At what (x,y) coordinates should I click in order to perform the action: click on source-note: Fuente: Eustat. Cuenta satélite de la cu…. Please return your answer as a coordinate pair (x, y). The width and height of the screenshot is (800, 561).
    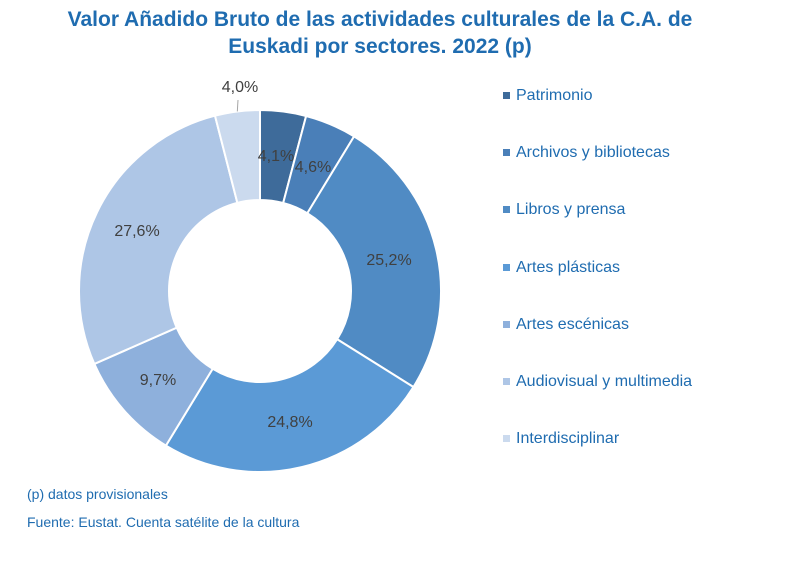
    Looking at the image, I should click on (163, 522).